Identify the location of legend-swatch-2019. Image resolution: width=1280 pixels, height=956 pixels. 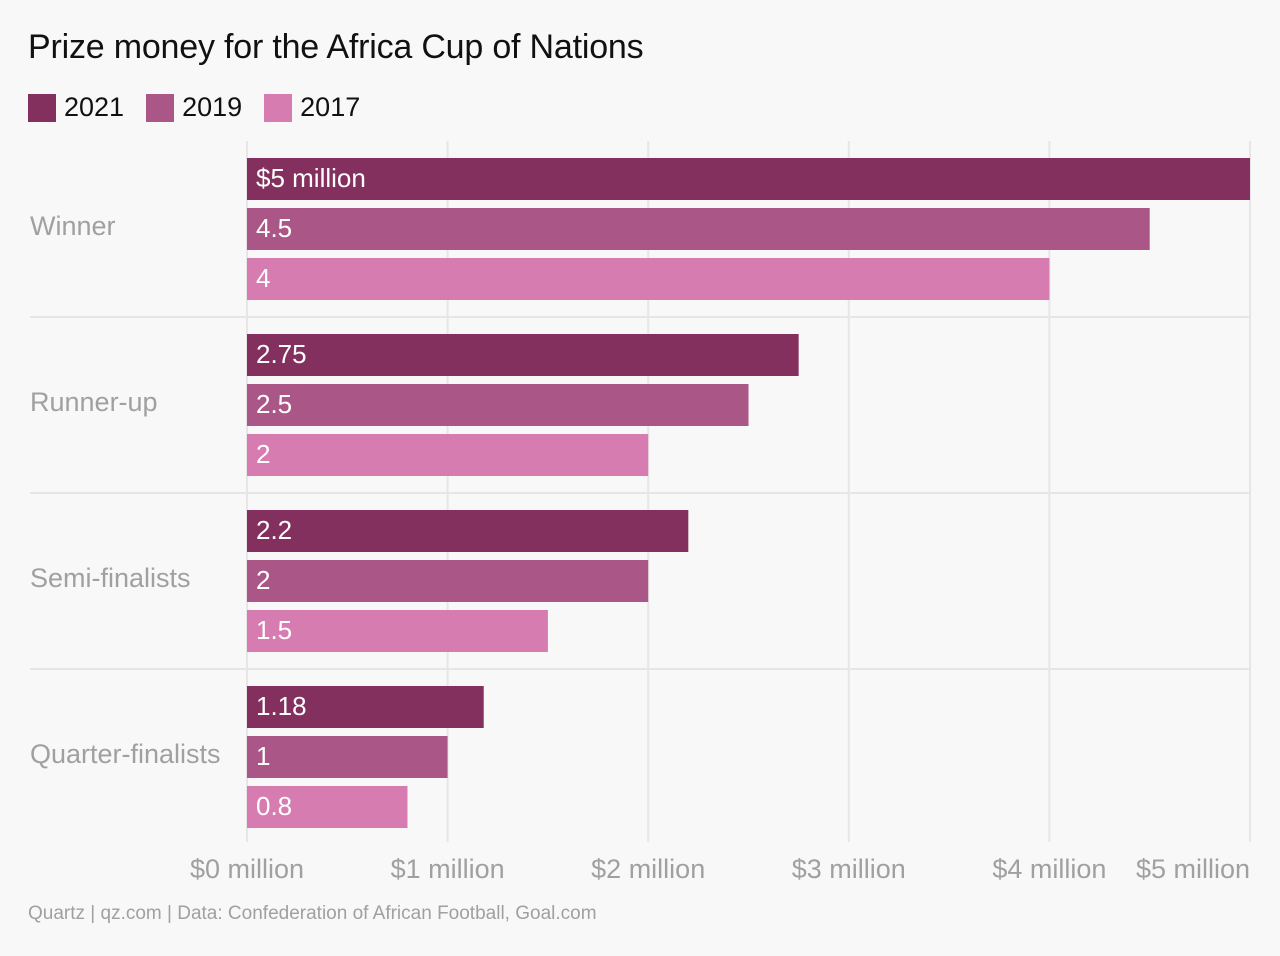
(160, 107).